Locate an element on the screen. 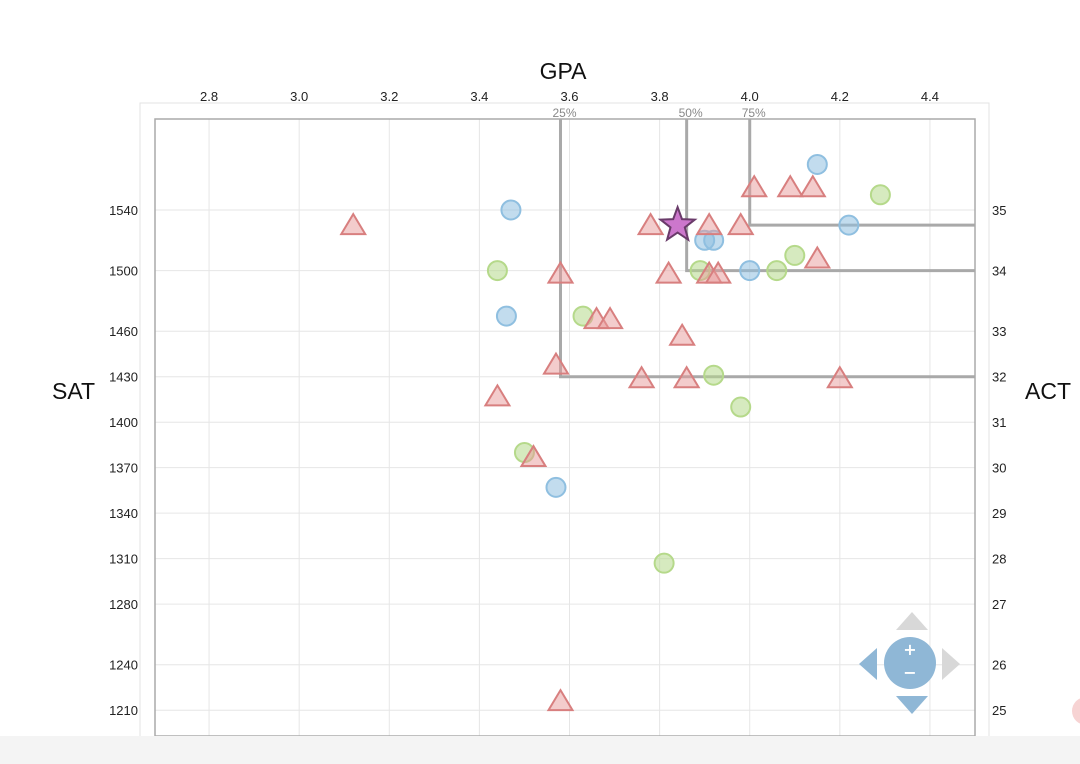  zoom-button: + − is located at coordinates (910, 663).